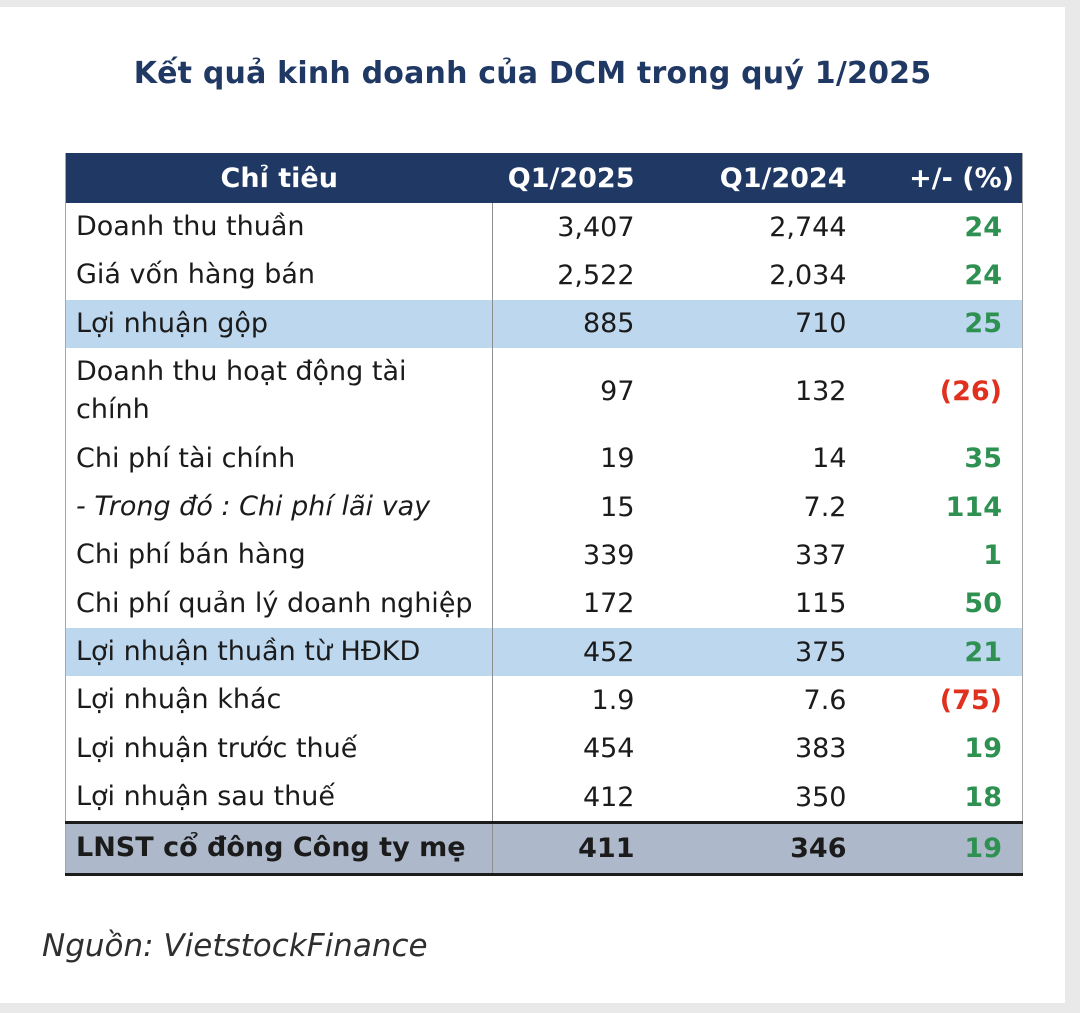 The height and width of the screenshot is (1013, 1080). Describe the element at coordinates (279, 178) in the screenshot. I see `header-metric: Chỉ tiêu` at that location.